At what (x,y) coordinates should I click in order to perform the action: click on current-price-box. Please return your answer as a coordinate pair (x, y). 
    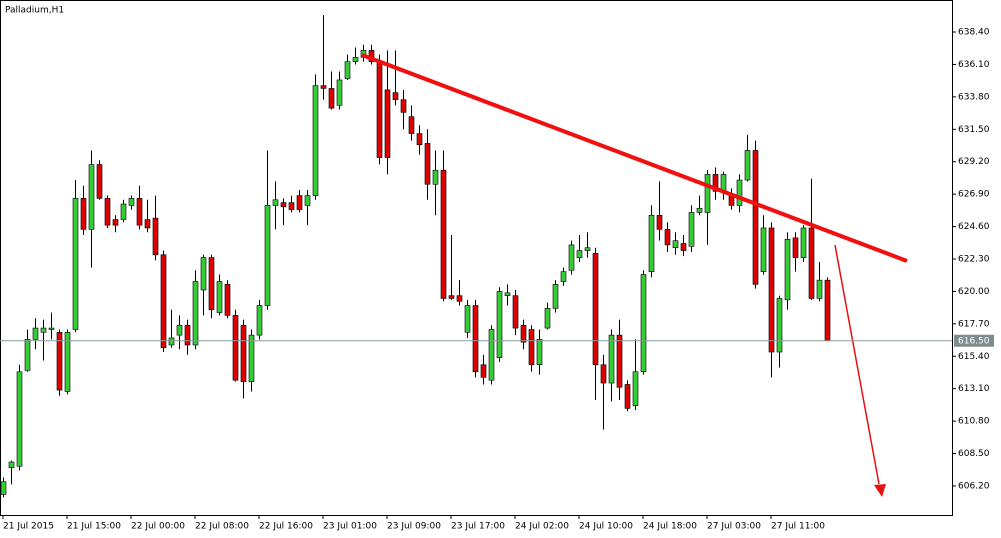
    Looking at the image, I should click on (974, 340).